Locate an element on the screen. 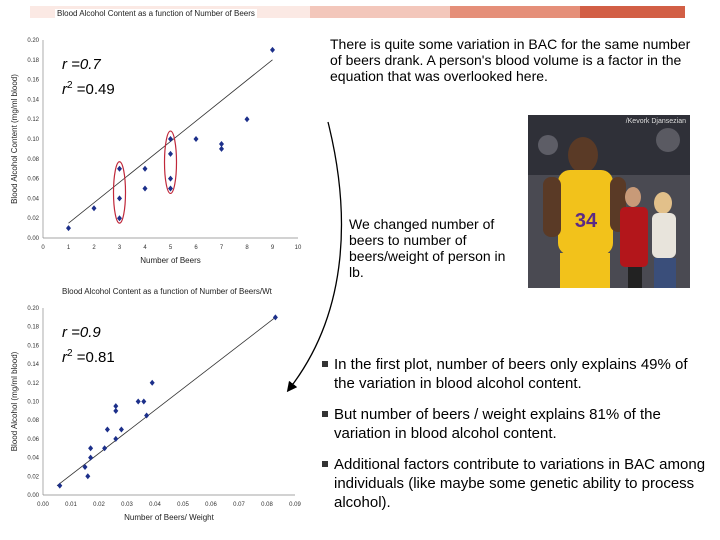  plot1-r2-sup: 2 is located at coordinates (70, 85).